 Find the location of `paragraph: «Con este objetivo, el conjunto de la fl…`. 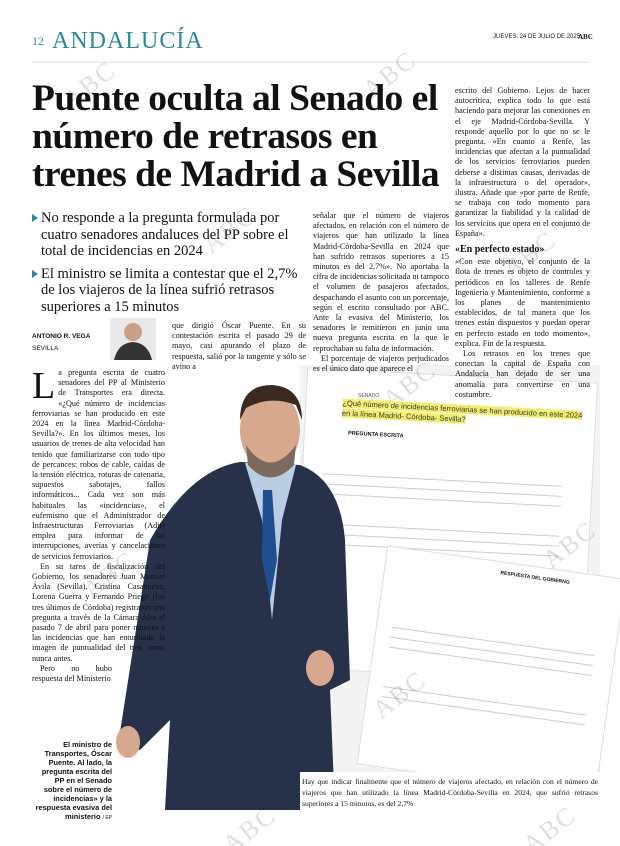

paragraph: «Con este objetivo, el conjunto de la fl… is located at coordinates (522, 302).